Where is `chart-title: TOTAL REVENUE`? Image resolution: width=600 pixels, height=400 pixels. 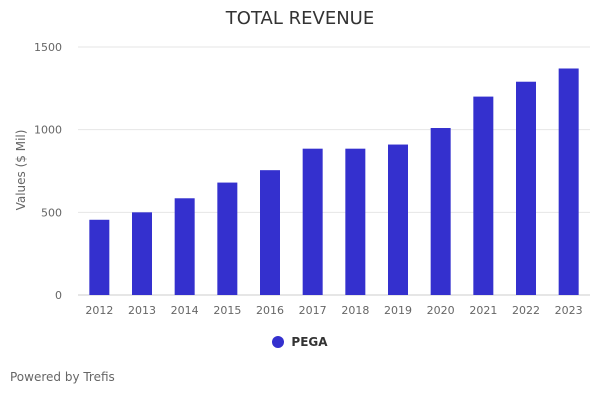 chart-title: TOTAL REVENUE is located at coordinates (299, 18).